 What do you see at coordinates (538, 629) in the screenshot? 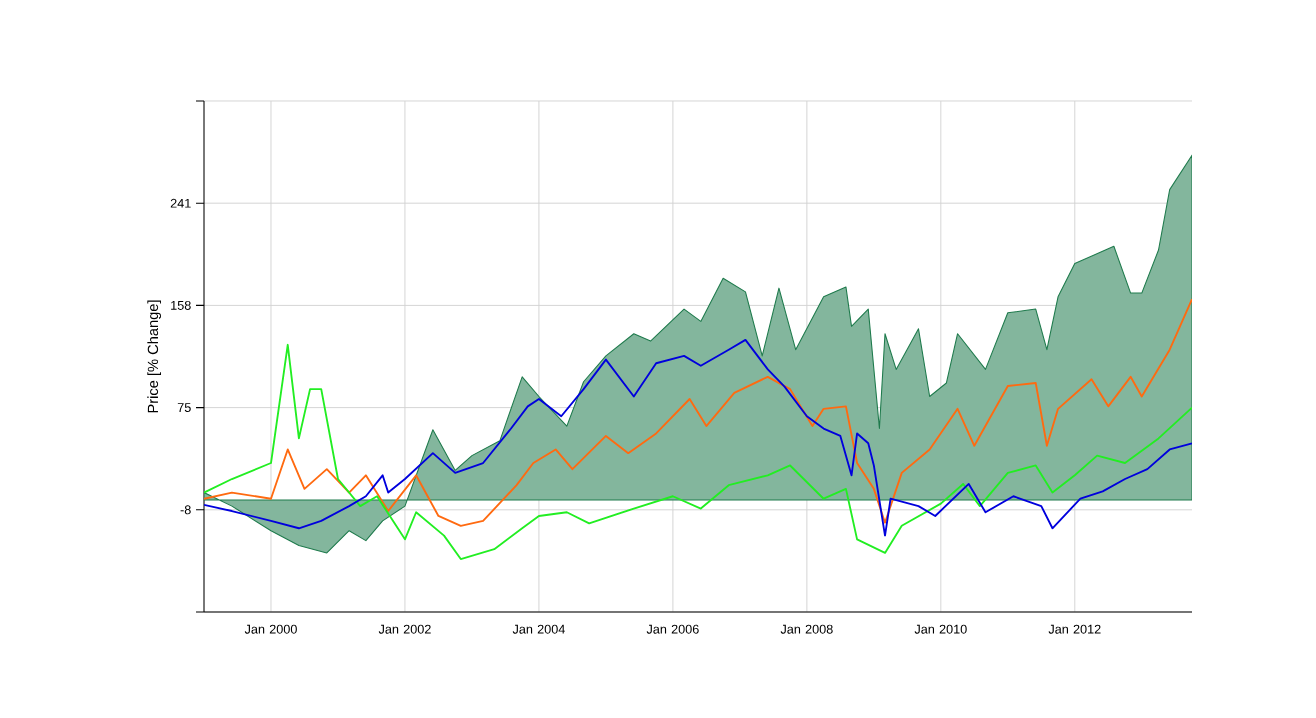
I see `x-tick-label: Jan 2004` at bounding box center [538, 629].